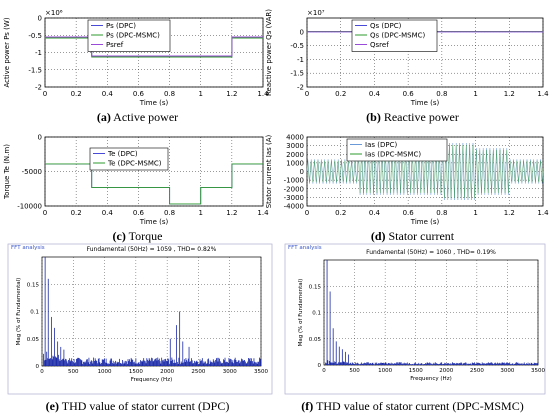 This screenshot has width=550, height=418. What do you see at coordinates (32, 172) in the screenshot?
I see `y-tick-label: -5000` at bounding box center [32, 172].